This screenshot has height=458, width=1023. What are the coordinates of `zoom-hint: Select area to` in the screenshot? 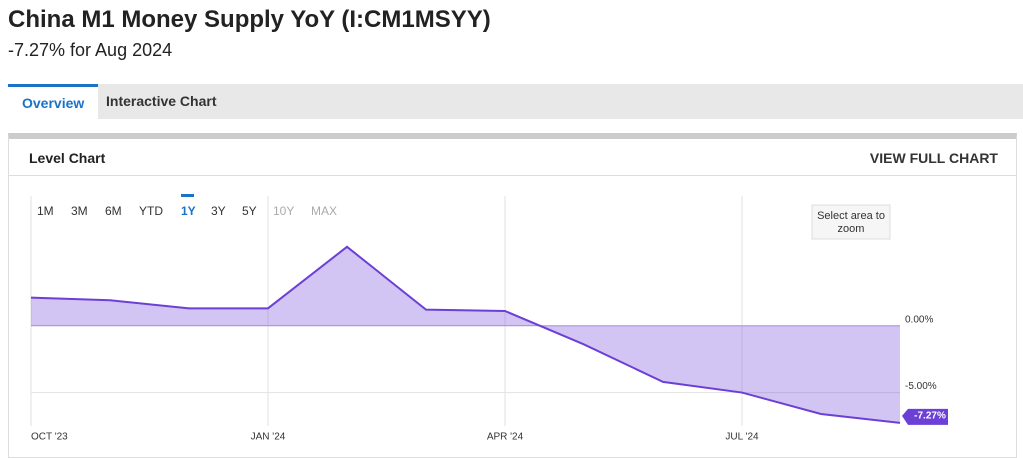 It's located at (851, 216).